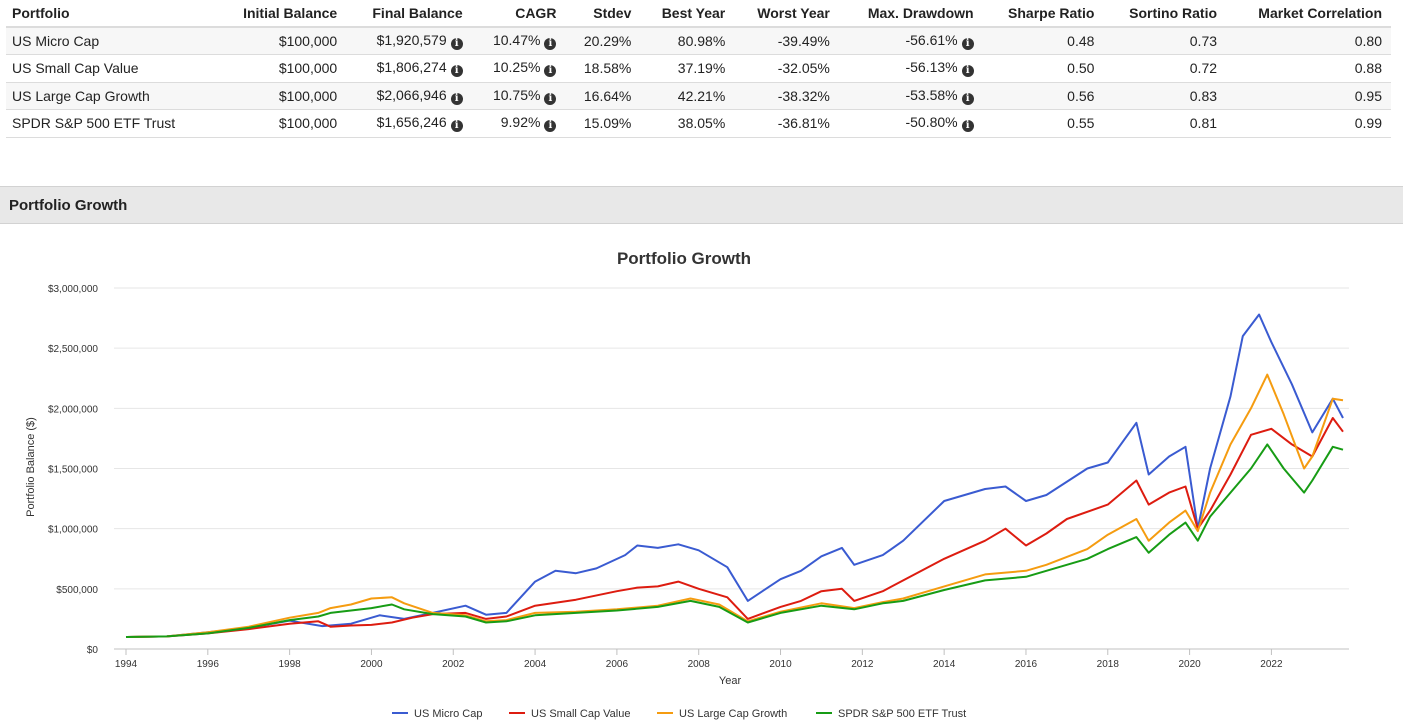 This screenshot has height=727, width=1403. Describe the element at coordinates (603, 96) in the screenshot. I see `cell-stdev: 16.64%` at that location.